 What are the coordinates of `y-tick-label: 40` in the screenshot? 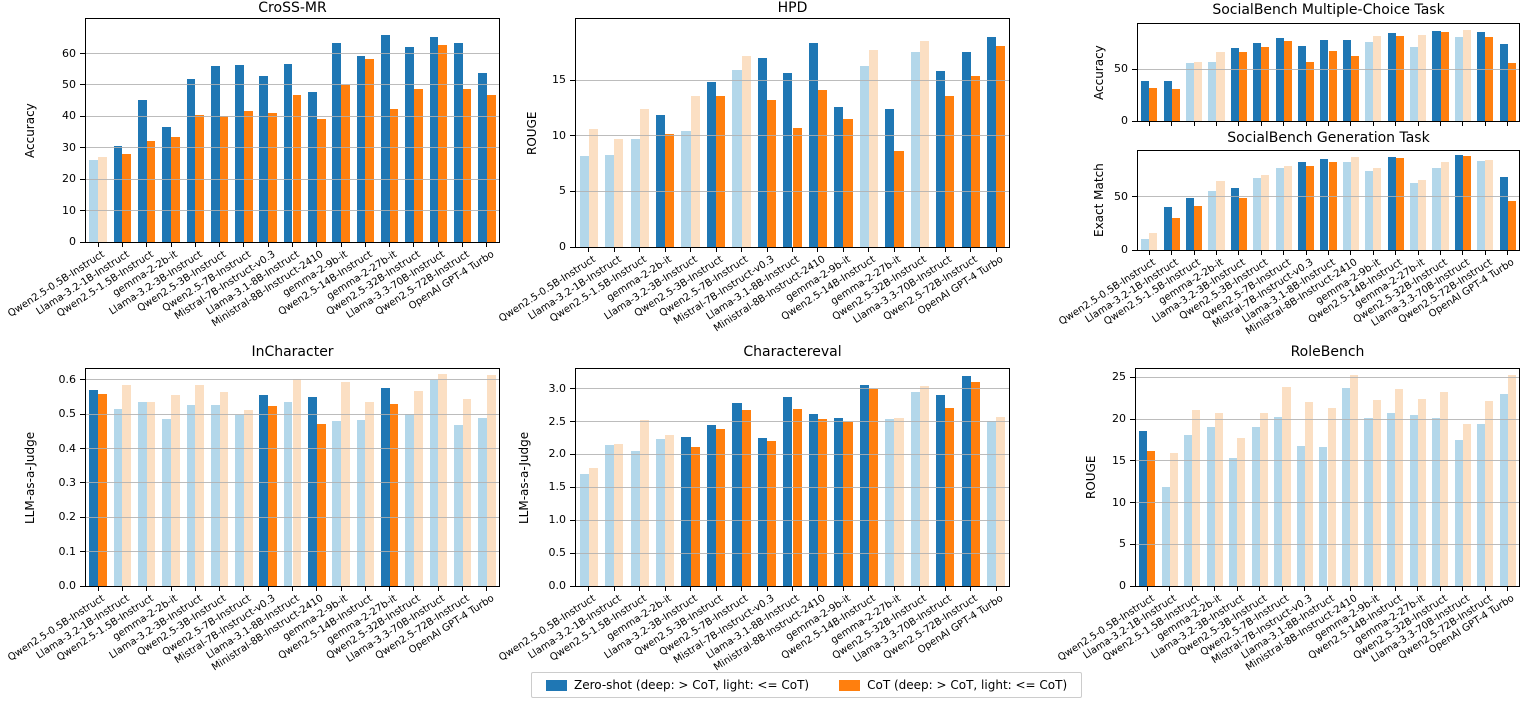 It's located at (69, 116).